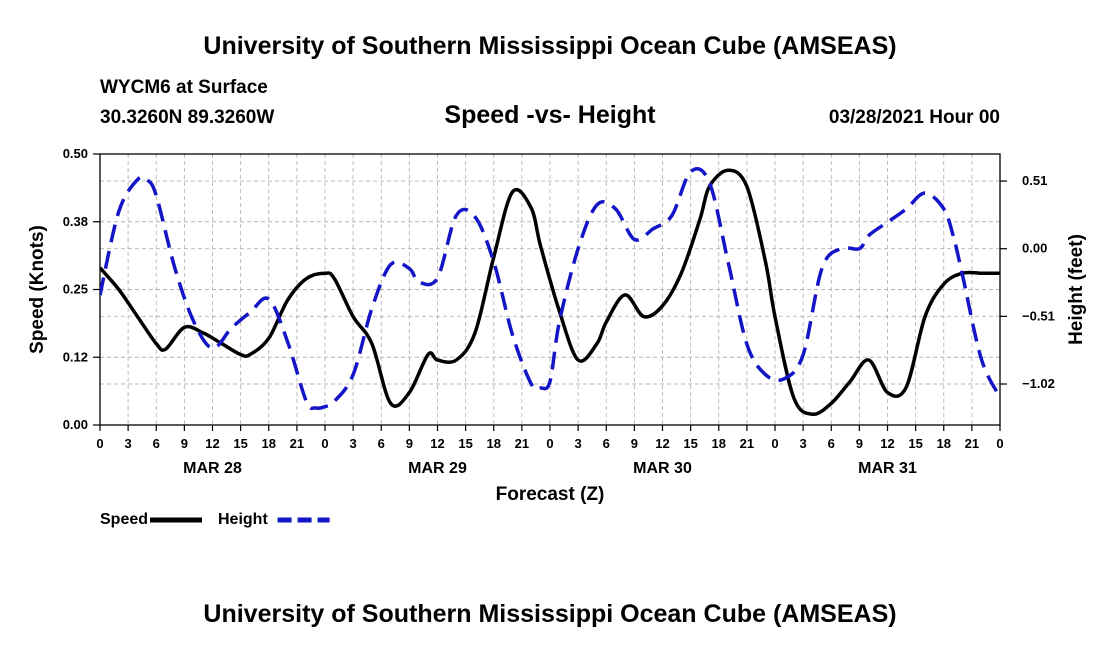  What do you see at coordinates (75, 221) in the screenshot?
I see `left-tick-label: 0.38` at bounding box center [75, 221].